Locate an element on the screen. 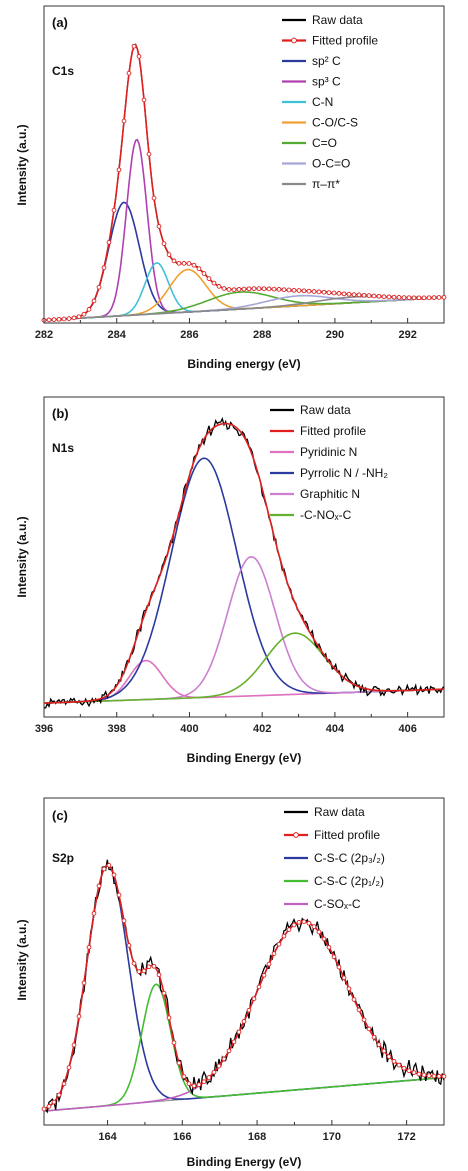 This screenshot has height=1171, width=468. x-axis-title: Binding Energy (eV) is located at coordinates (244, 758).